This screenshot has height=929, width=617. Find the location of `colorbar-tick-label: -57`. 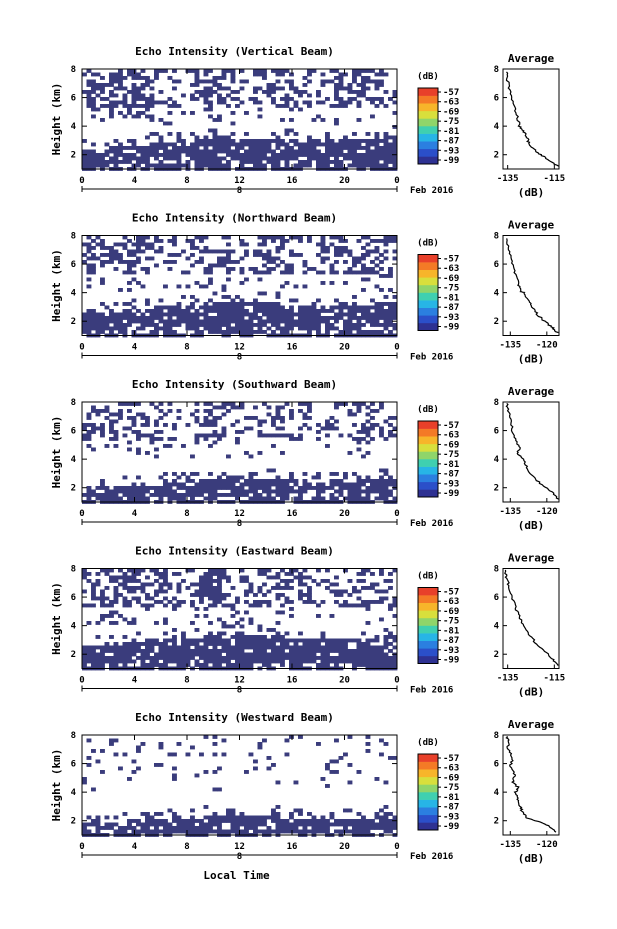

colorbar-tick-label: -57 is located at coordinates (451, 260).